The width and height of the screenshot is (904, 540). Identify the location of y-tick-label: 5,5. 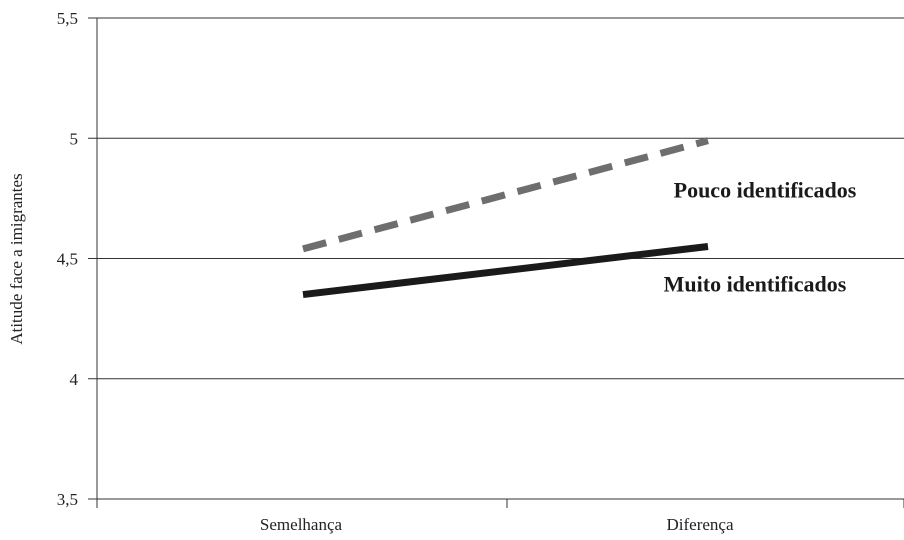
(67, 18).